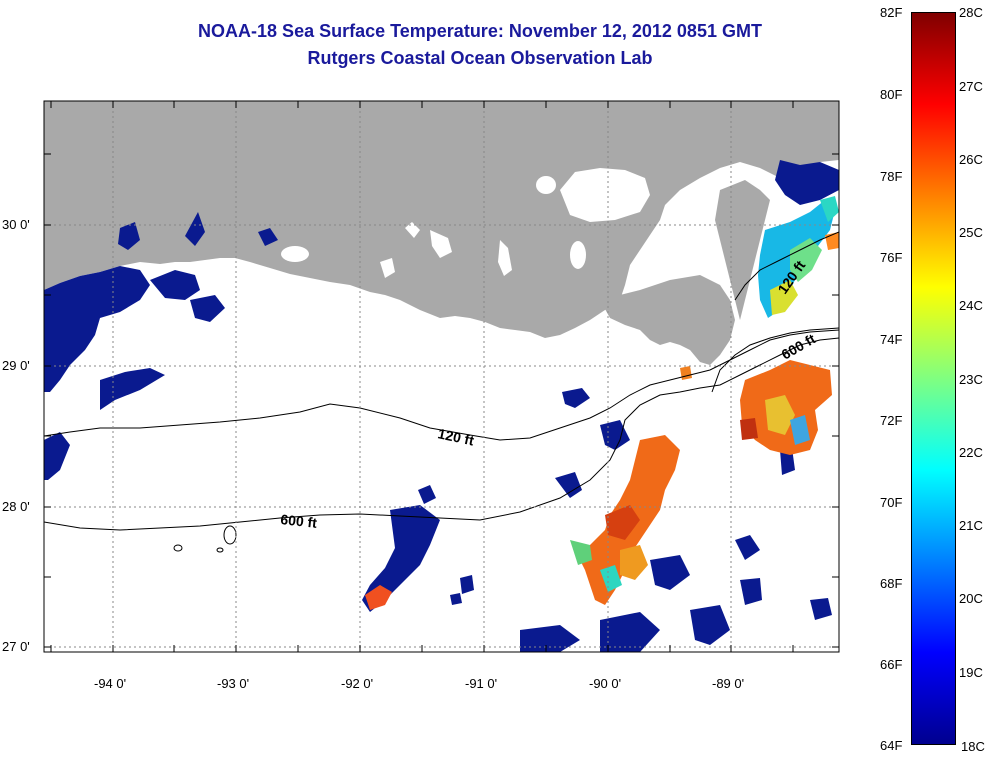 This screenshot has height=761, width=992. Describe the element at coordinates (891, 176) in the screenshot. I see `colorbar-f-label: 78F` at that location.